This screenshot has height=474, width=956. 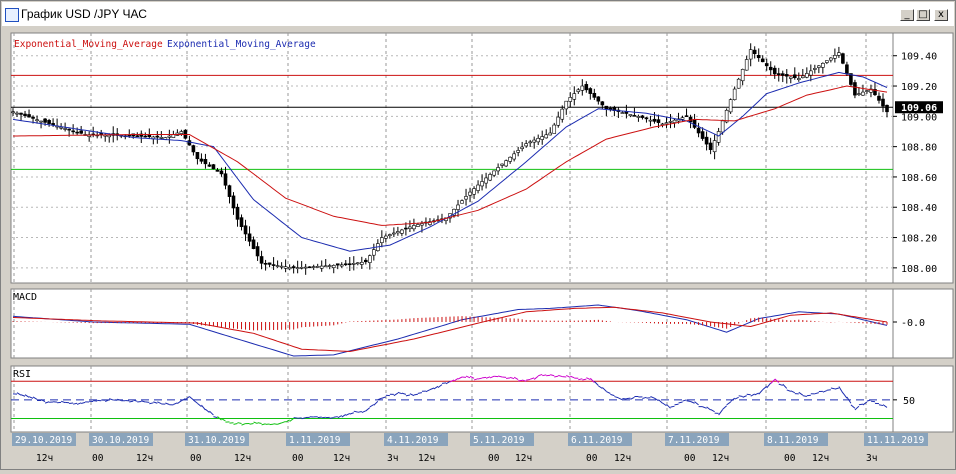 What do you see at coordinates (907, 15) in the screenshot?
I see `minimize-button: _` at bounding box center [907, 15].